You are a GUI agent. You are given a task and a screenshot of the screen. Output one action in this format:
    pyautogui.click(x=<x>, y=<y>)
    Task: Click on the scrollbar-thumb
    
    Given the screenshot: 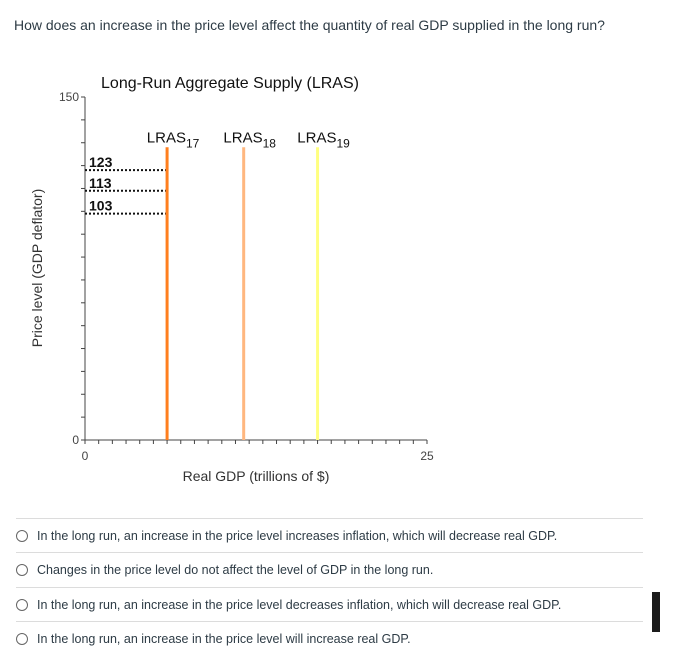 What is the action you would take?
    pyautogui.click(x=656, y=612)
    